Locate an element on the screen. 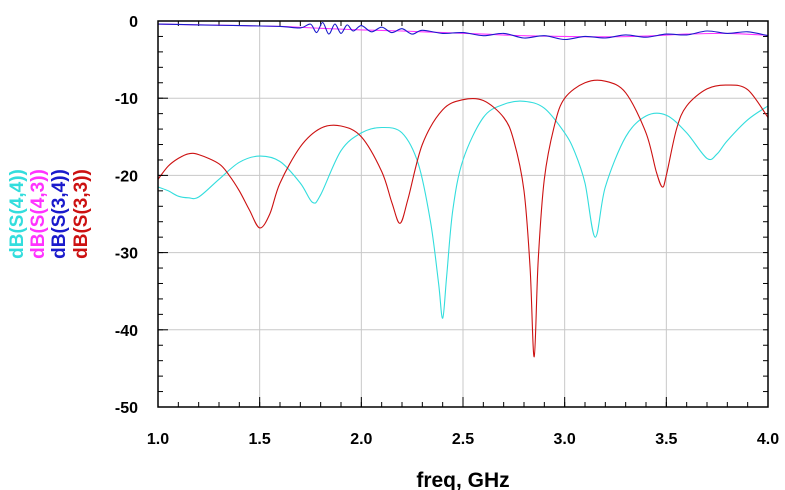 The width and height of the screenshot is (785, 490). y-tick-label: -20 is located at coordinates (126, 176).